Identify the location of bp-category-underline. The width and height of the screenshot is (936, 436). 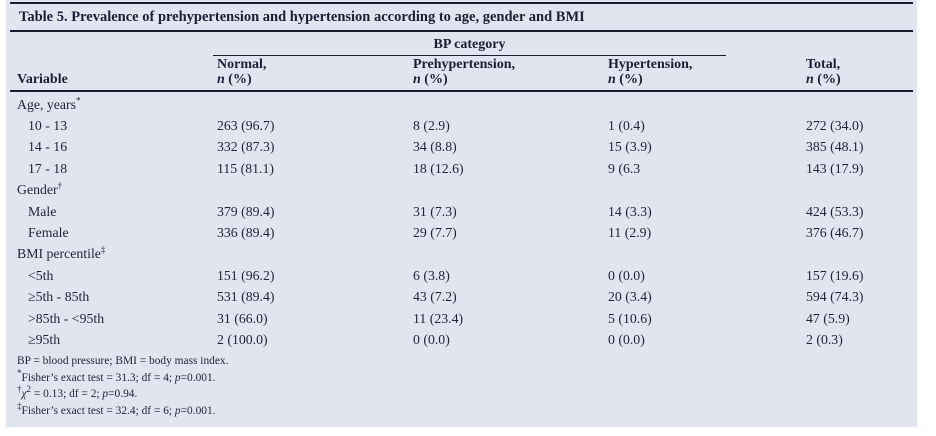
(469, 55).